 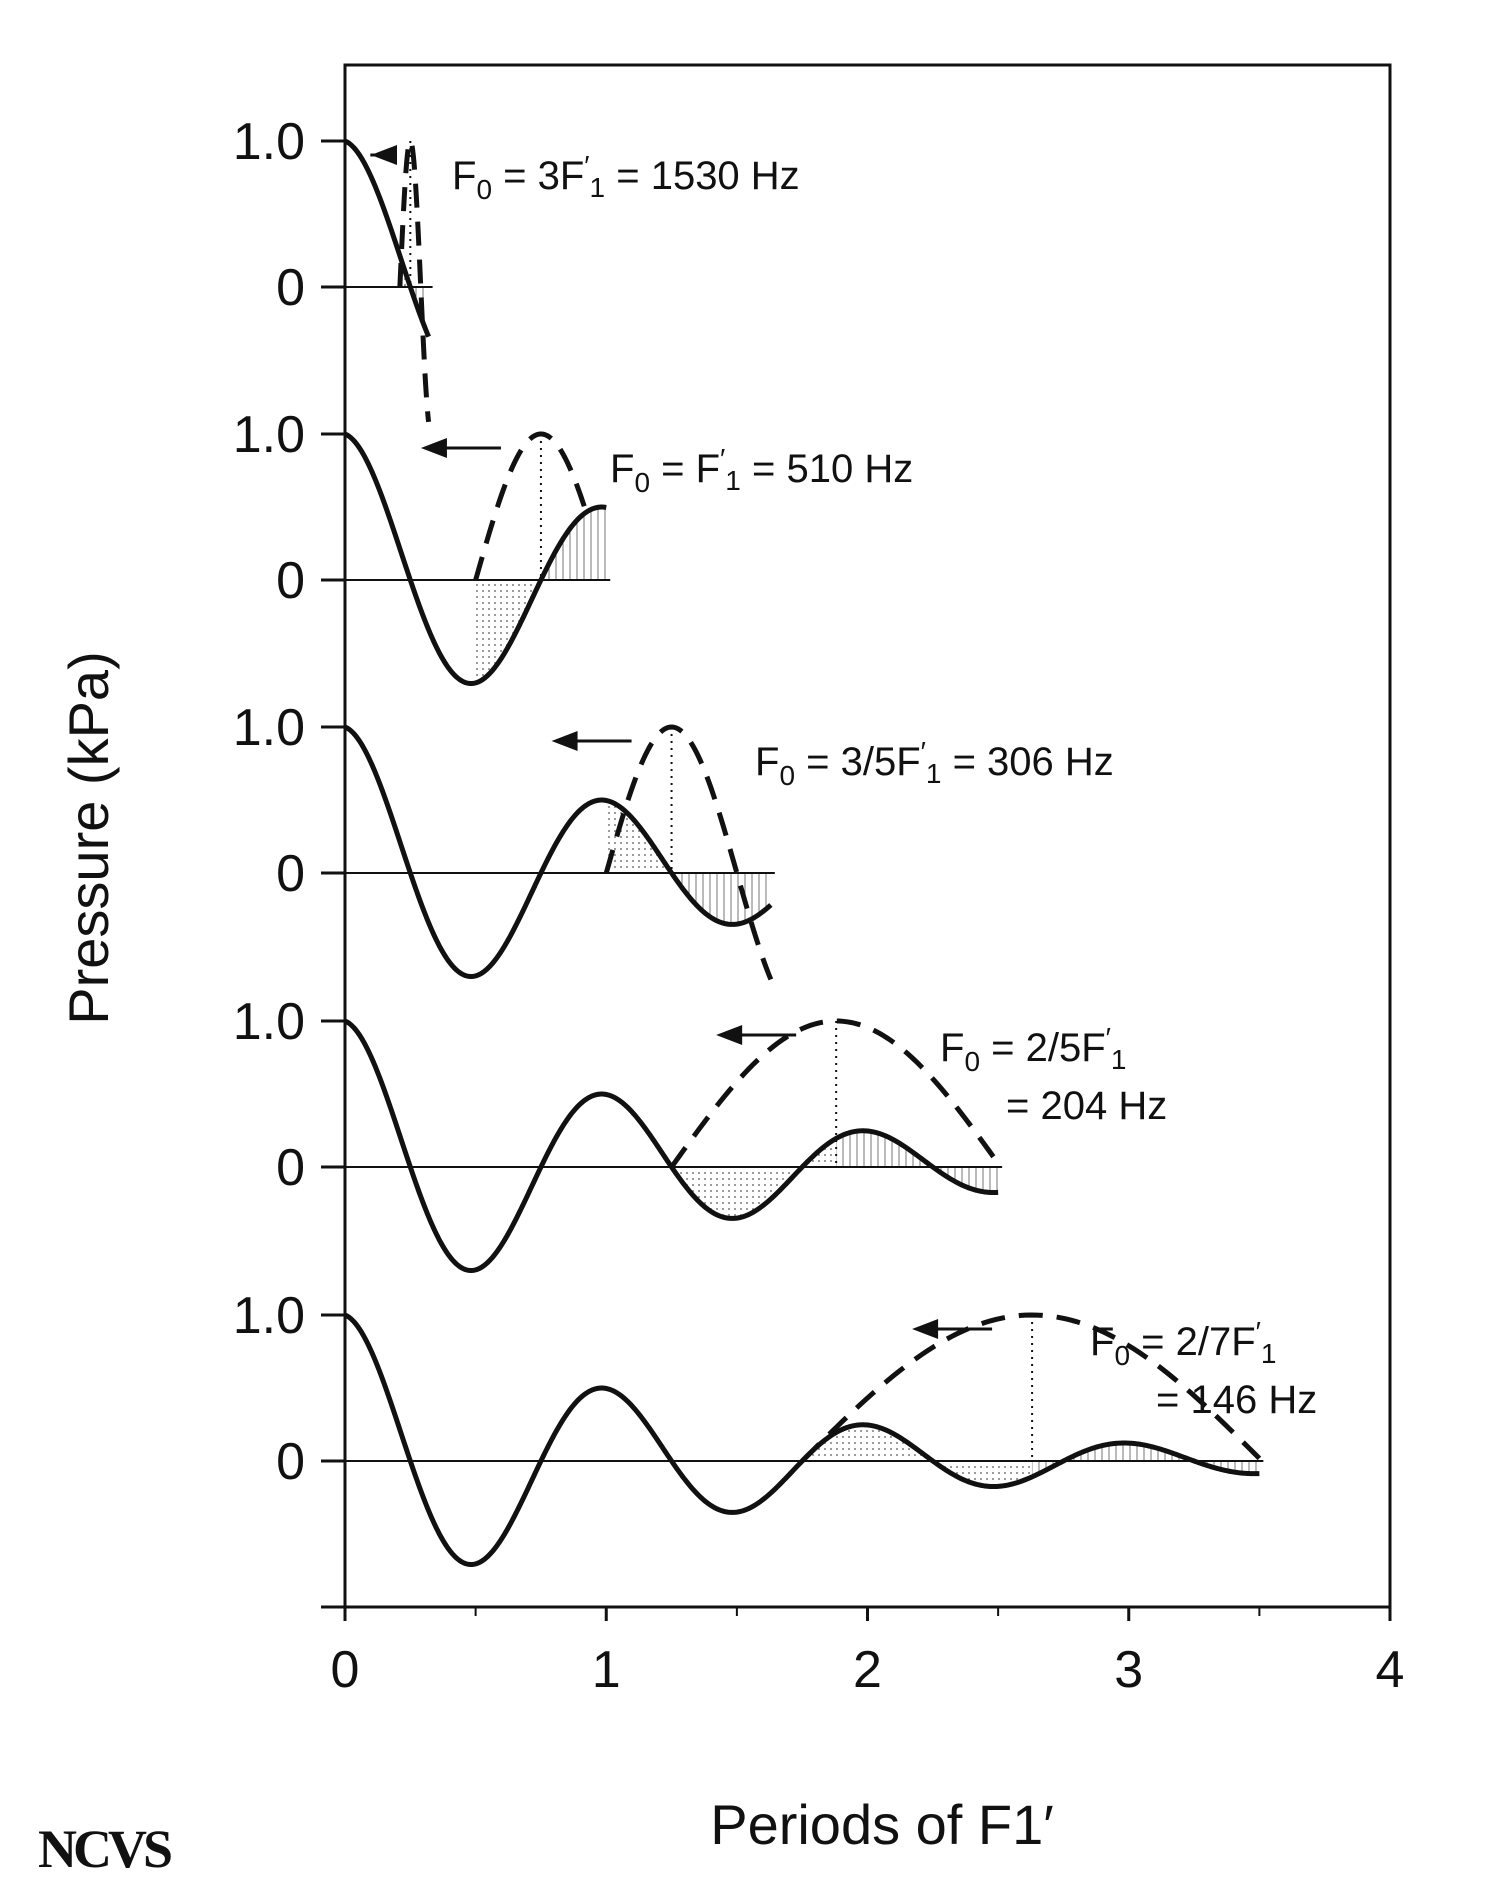 What do you see at coordinates (105, 1849) in the screenshot?
I see `ncvs-logo: NCVS` at bounding box center [105, 1849].